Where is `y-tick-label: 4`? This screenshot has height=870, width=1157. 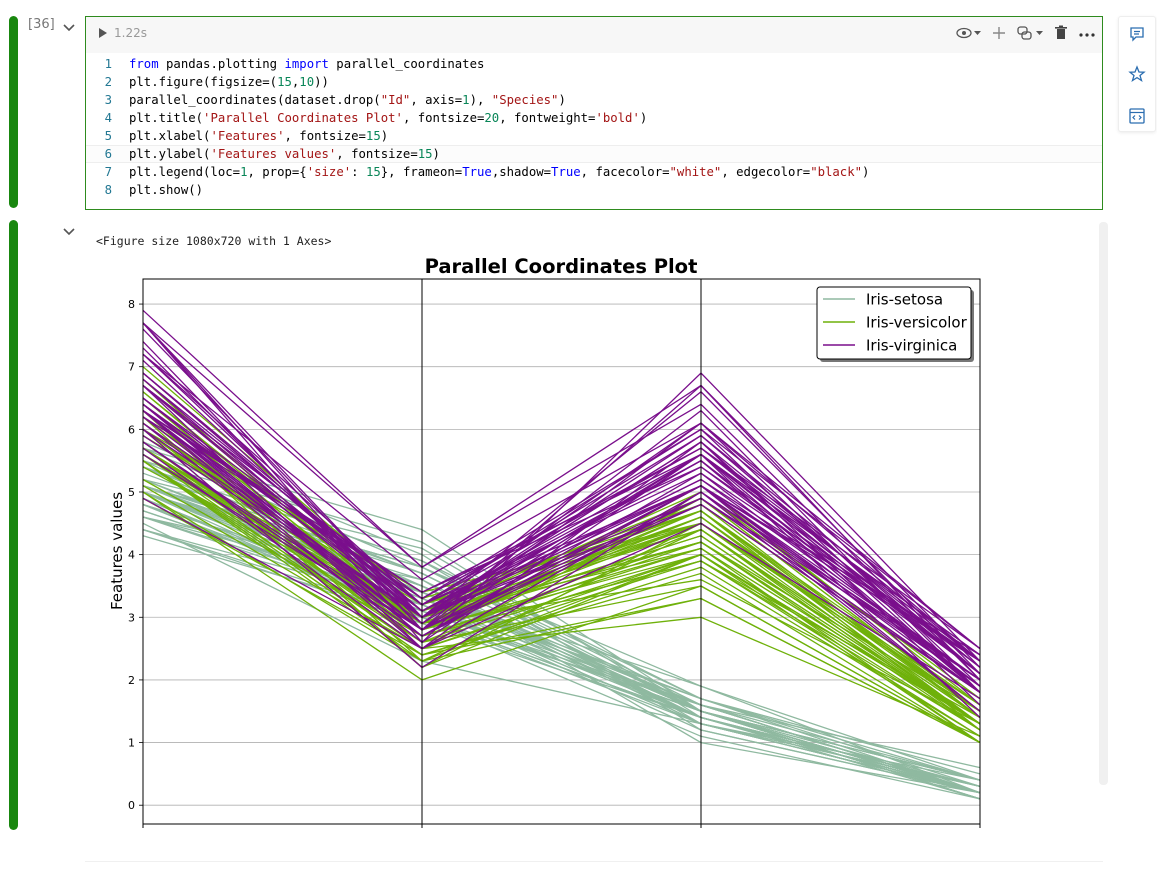
y-tick-label: 4 is located at coordinates (131, 555).